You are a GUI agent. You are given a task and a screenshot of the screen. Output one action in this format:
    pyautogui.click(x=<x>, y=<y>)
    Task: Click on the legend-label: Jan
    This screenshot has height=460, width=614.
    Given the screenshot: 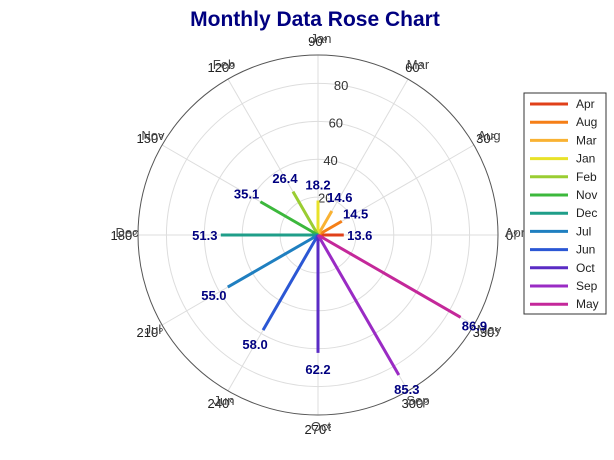 What is the action you would take?
    pyautogui.click(x=585, y=159)
    